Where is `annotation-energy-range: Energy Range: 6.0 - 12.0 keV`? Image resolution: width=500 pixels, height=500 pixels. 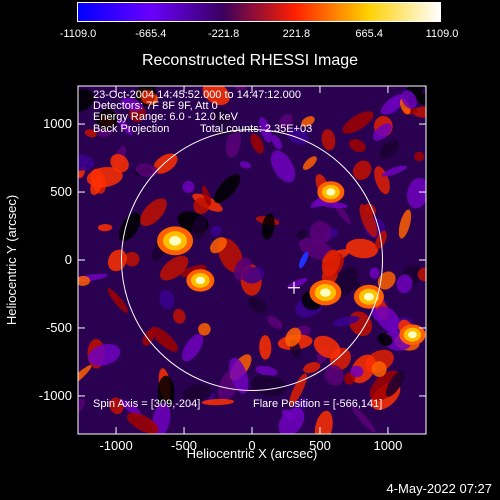
annotation-energy-range: Energy Range: 6.0 - 12.0 keV is located at coordinates (166, 117).